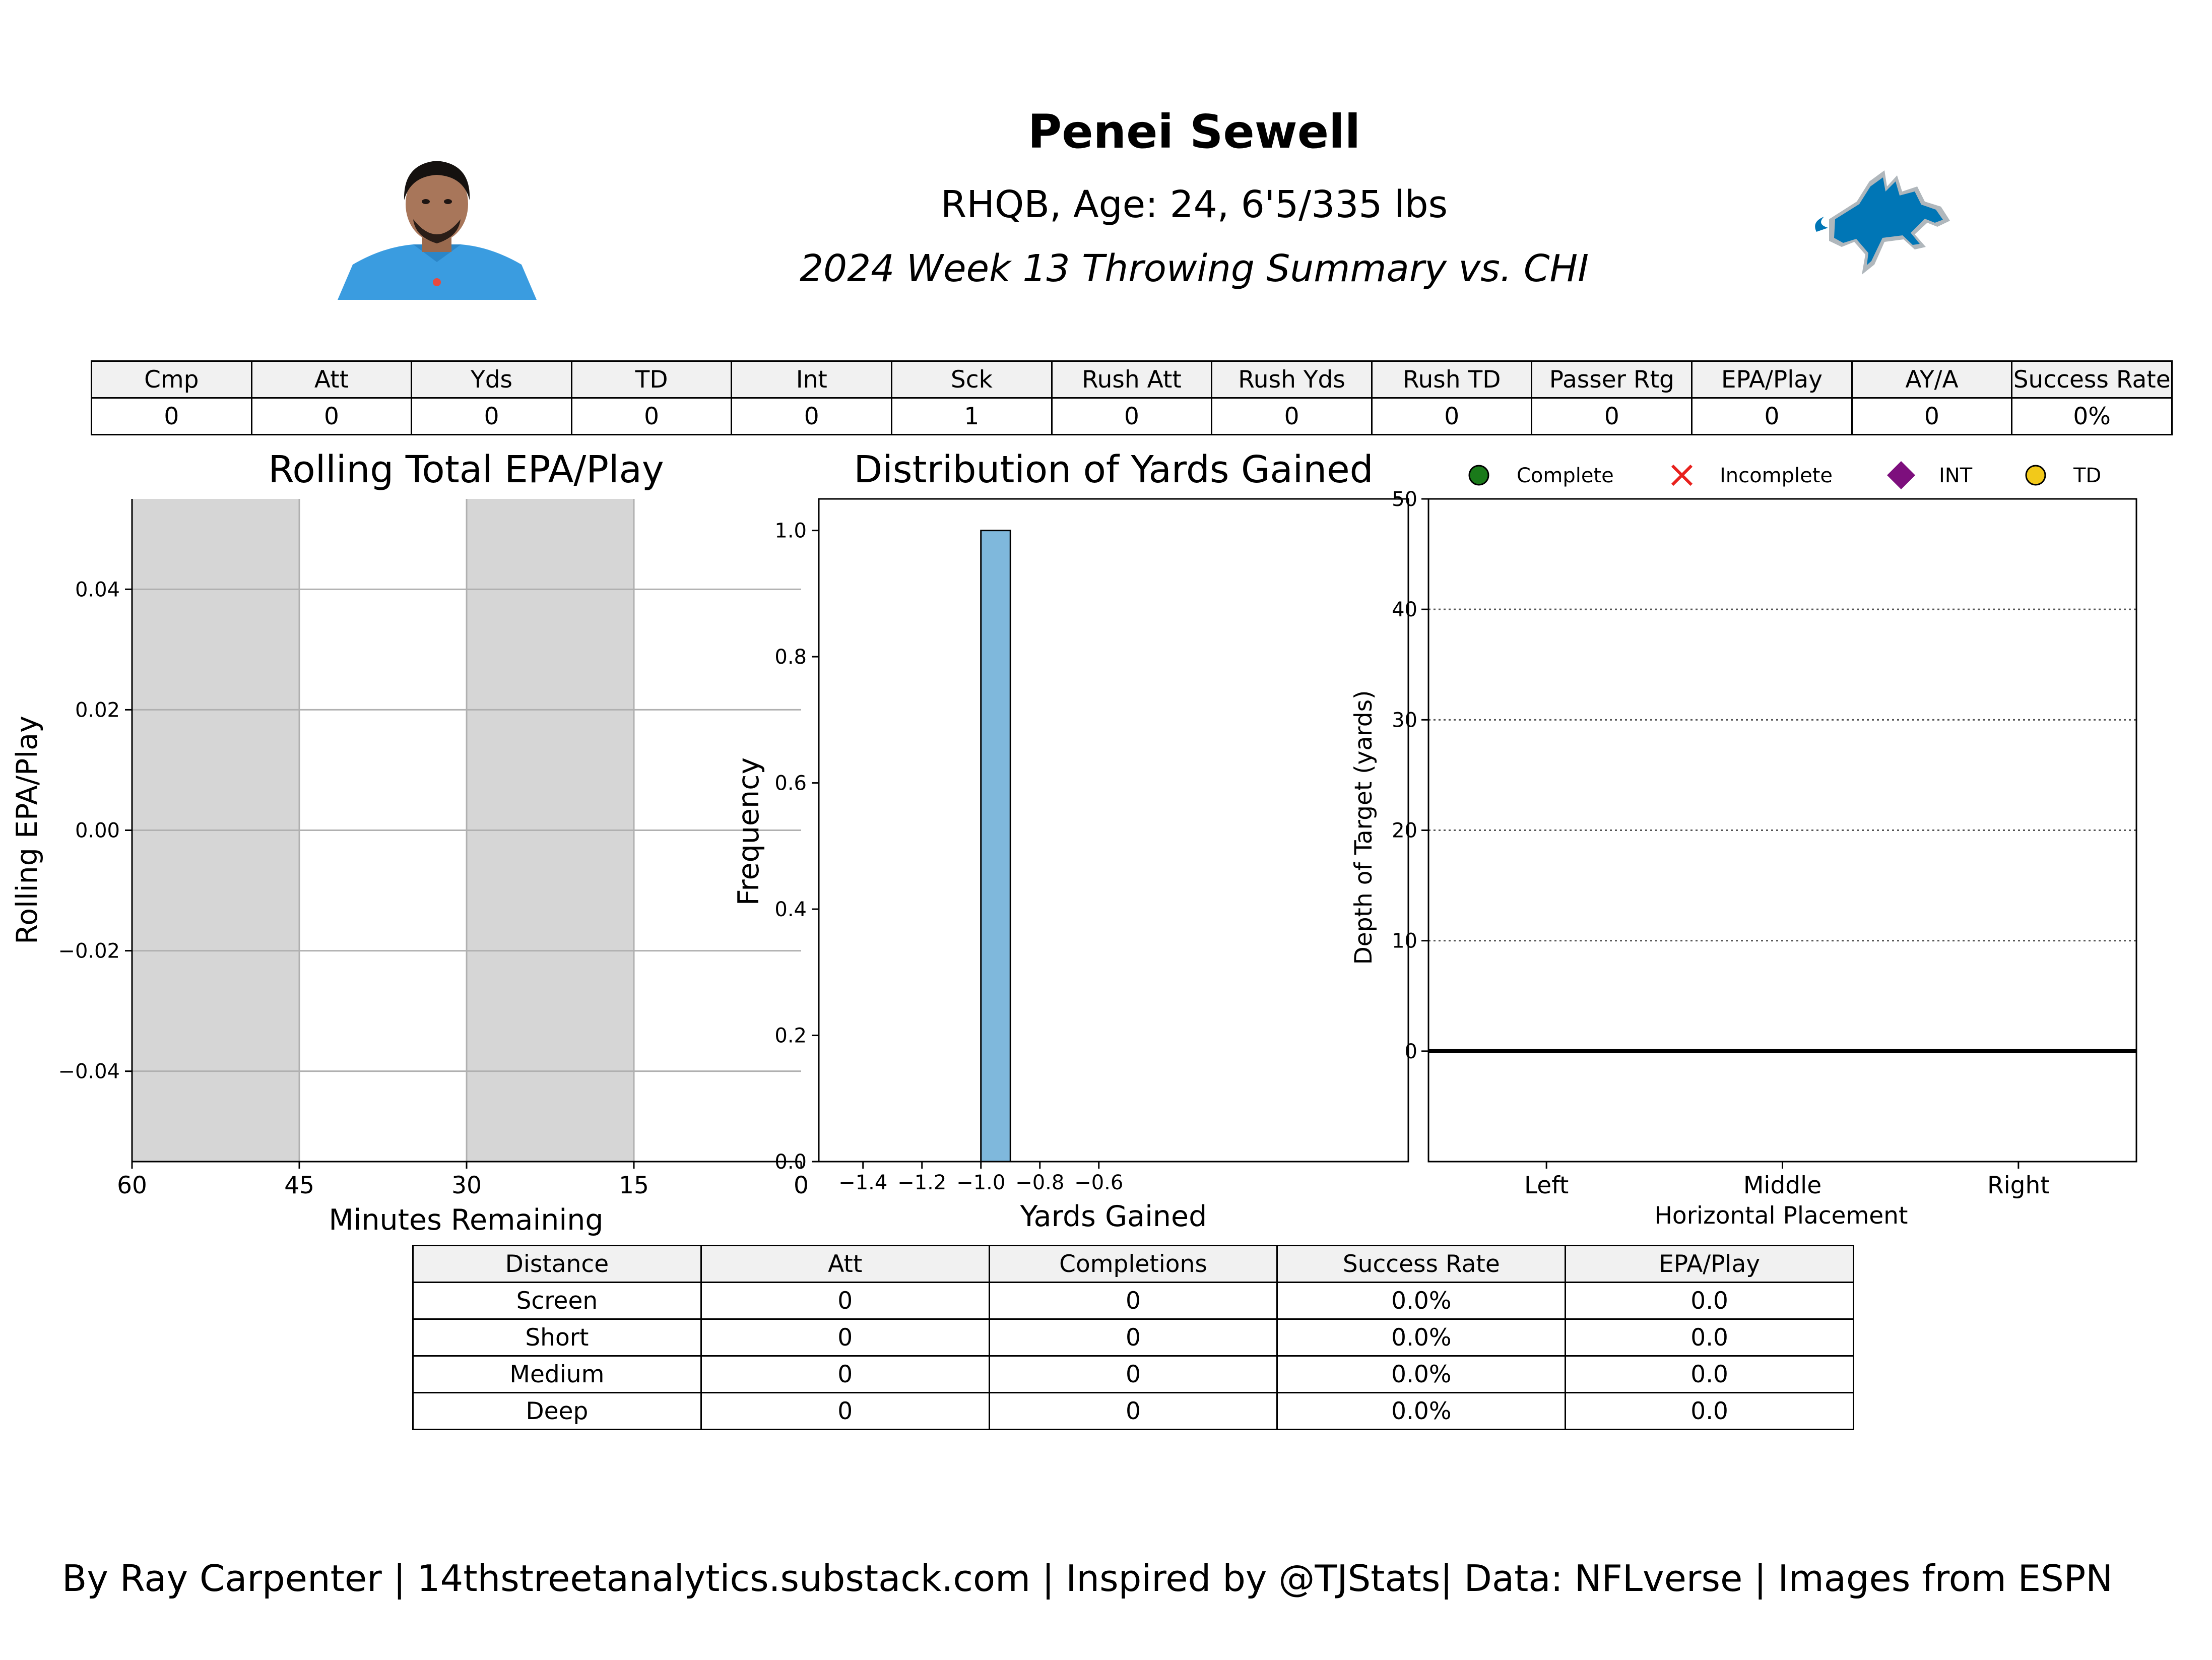  I want to click on summary-header-cell: Yds, so click(491, 380).